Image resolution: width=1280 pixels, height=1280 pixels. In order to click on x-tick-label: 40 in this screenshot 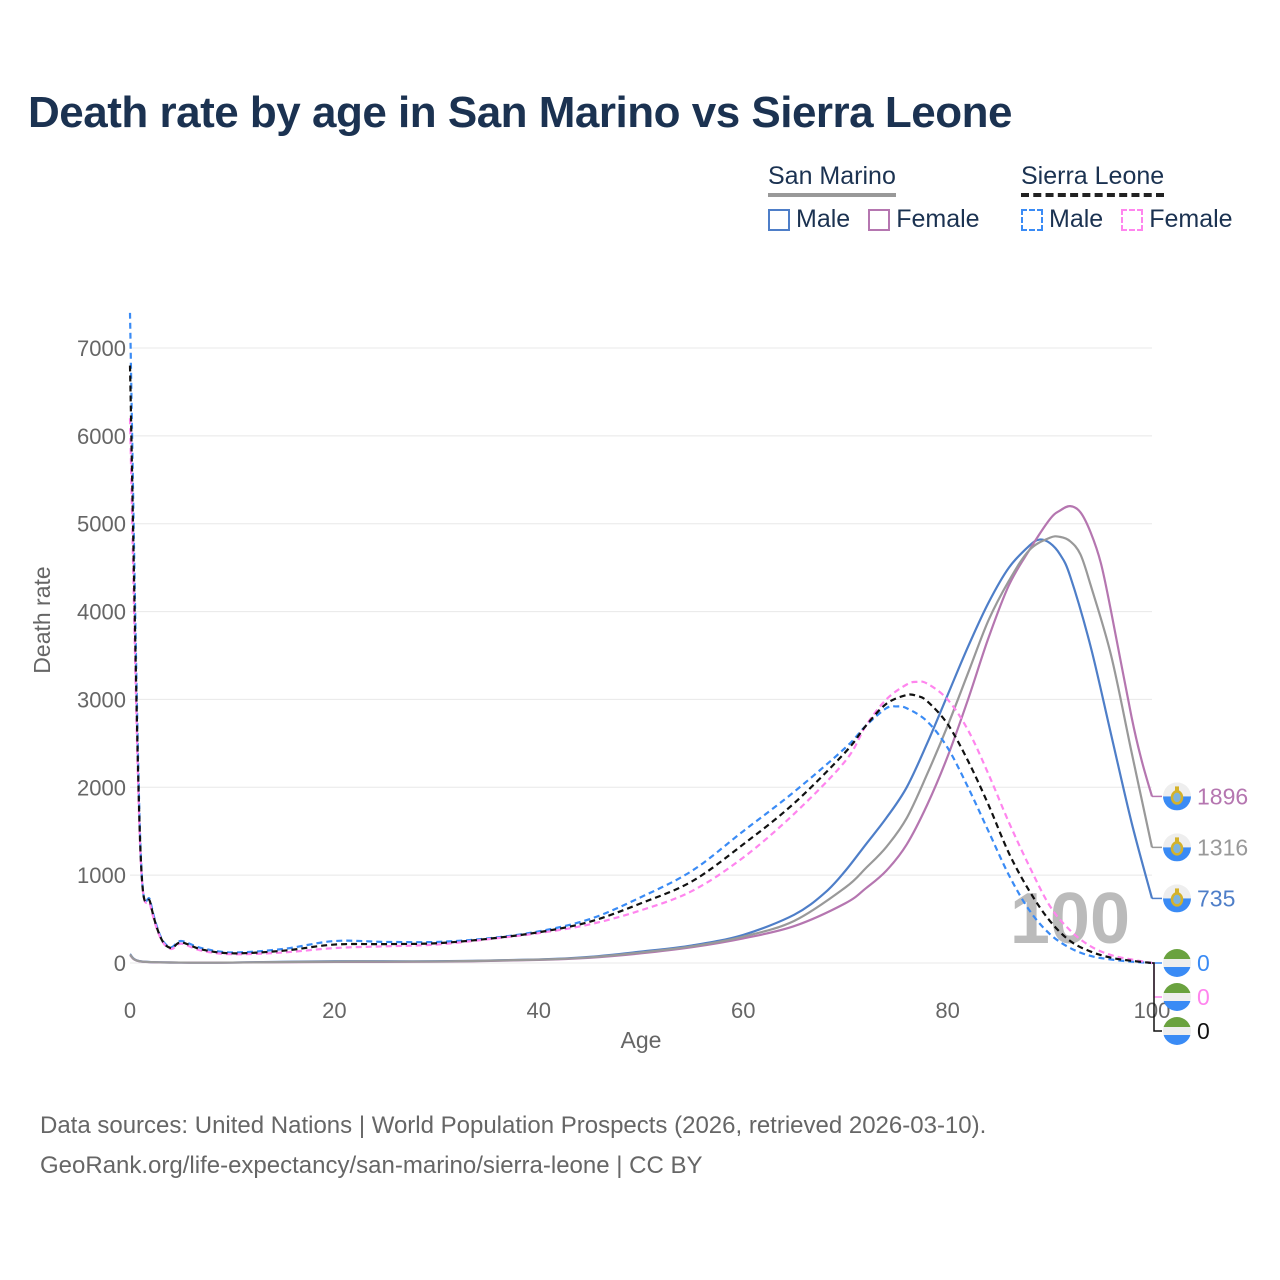, I will do `click(539, 1010)`.